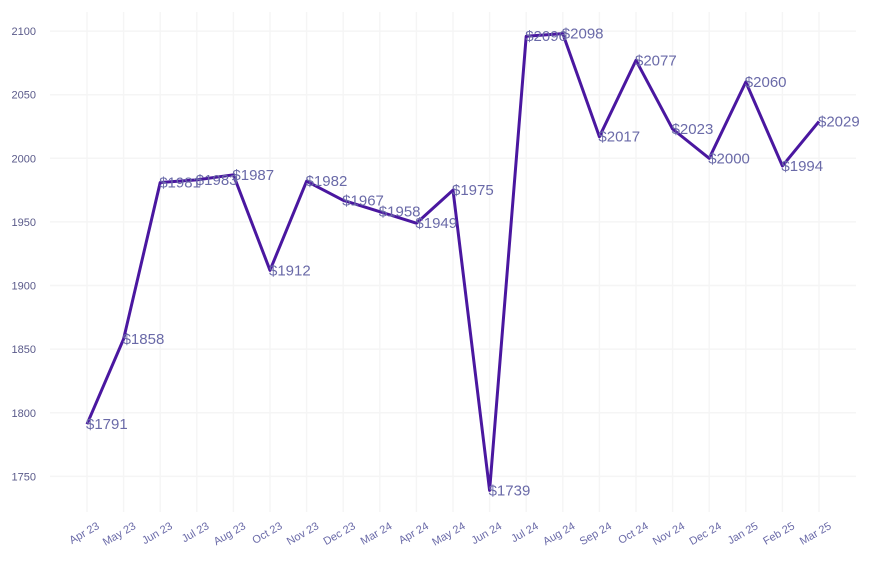  Describe the element at coordinates (656, 60) in the screenshot. I see `data-label: $2077` at that location.